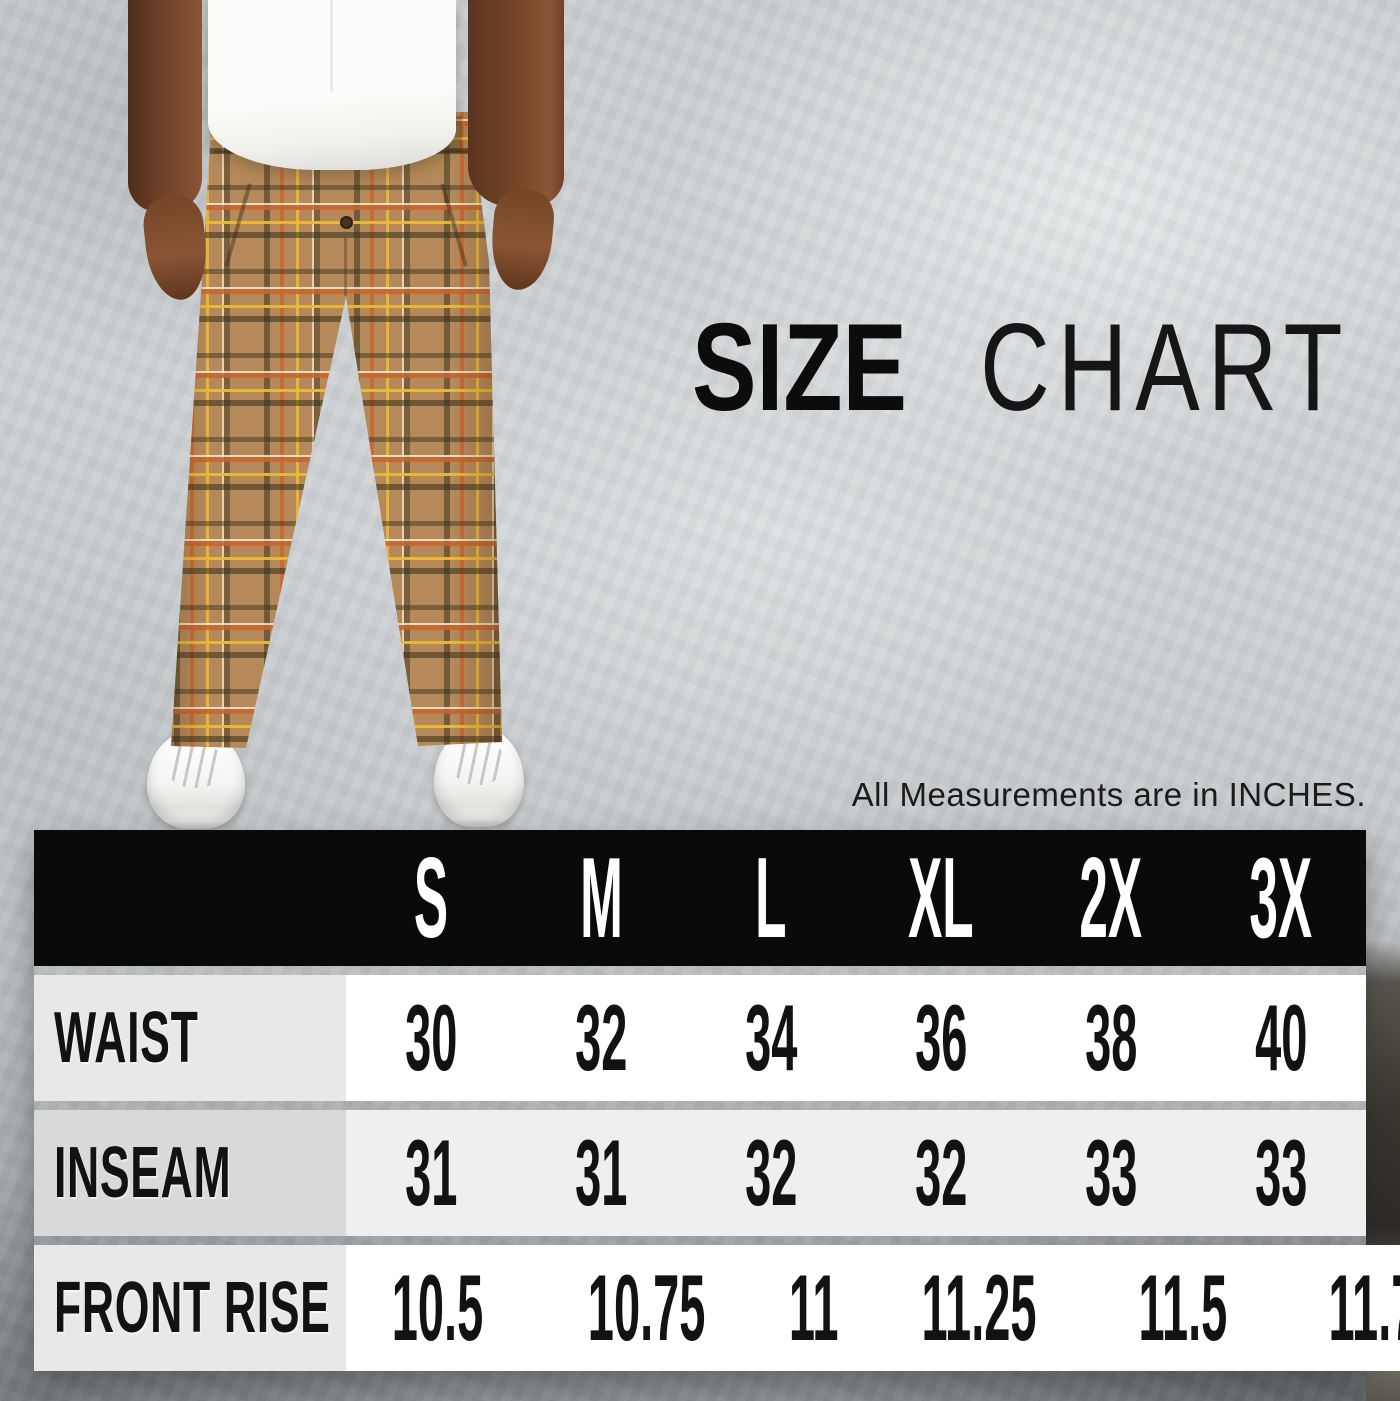 The image size is (1400, 1401). I want to click on header-cell-s: S, so click(431, 898).